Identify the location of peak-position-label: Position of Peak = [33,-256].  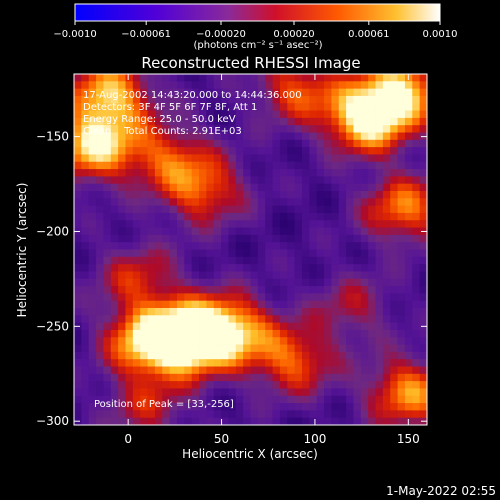
(164, 404).